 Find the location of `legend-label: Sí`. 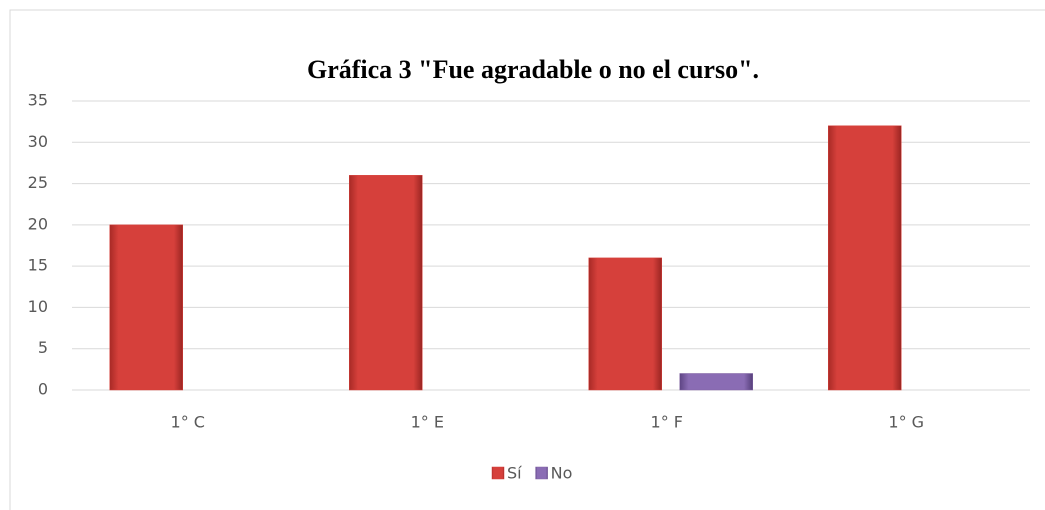

legend-label: Sí is located at coordinates (514, 473).